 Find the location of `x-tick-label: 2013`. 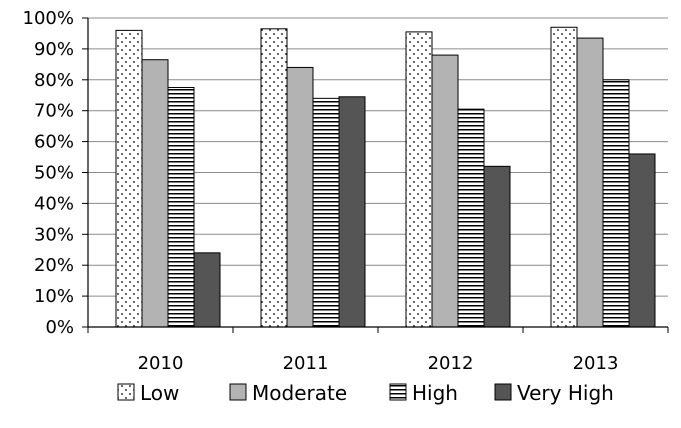

x-tick-label: 2013 is located at coordinates (596, 363).